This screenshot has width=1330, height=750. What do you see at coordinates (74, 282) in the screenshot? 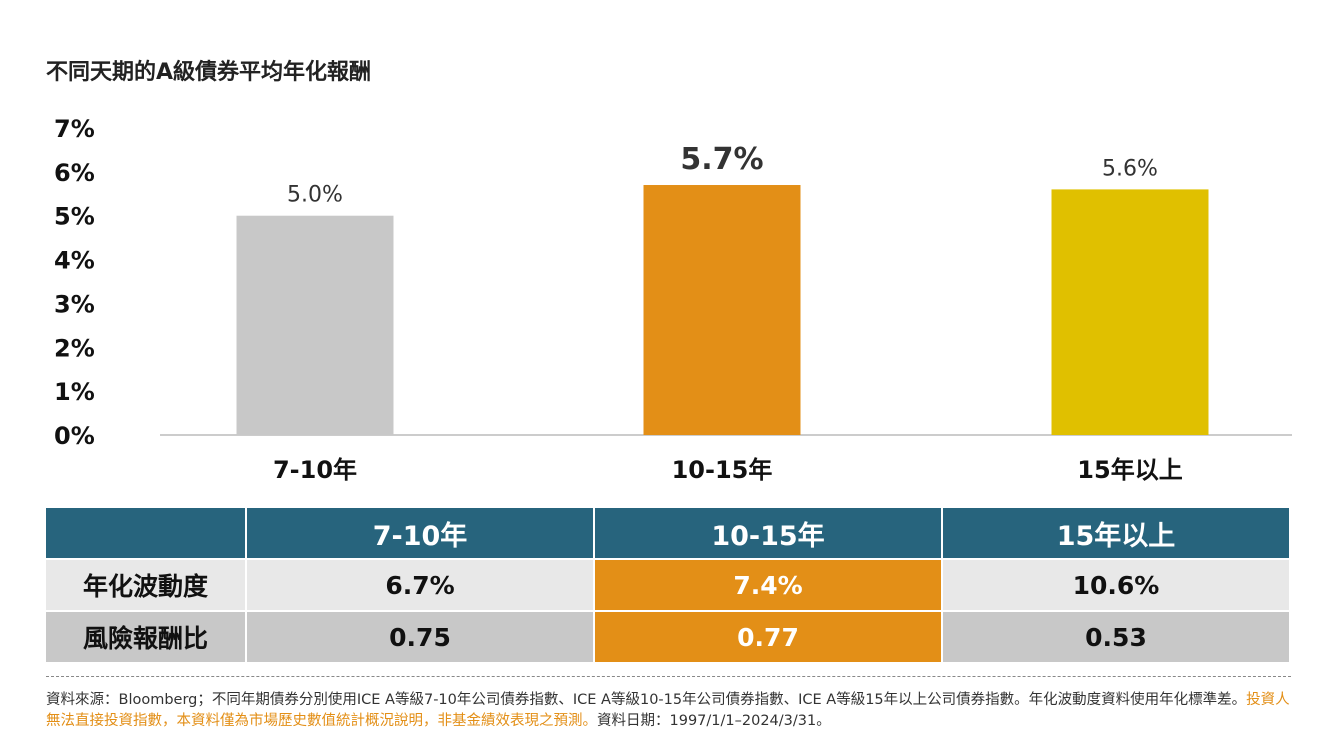
I see `y-axis: 0% 1% 2% 3% 4% 5% 6% 7%` at bounding box center [74, 282].